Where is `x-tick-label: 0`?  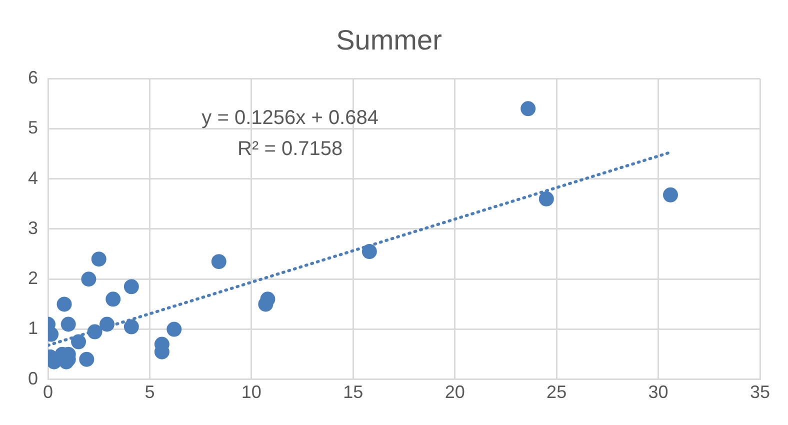
x-tick-label: 0 is located at coordinates (48, 392).